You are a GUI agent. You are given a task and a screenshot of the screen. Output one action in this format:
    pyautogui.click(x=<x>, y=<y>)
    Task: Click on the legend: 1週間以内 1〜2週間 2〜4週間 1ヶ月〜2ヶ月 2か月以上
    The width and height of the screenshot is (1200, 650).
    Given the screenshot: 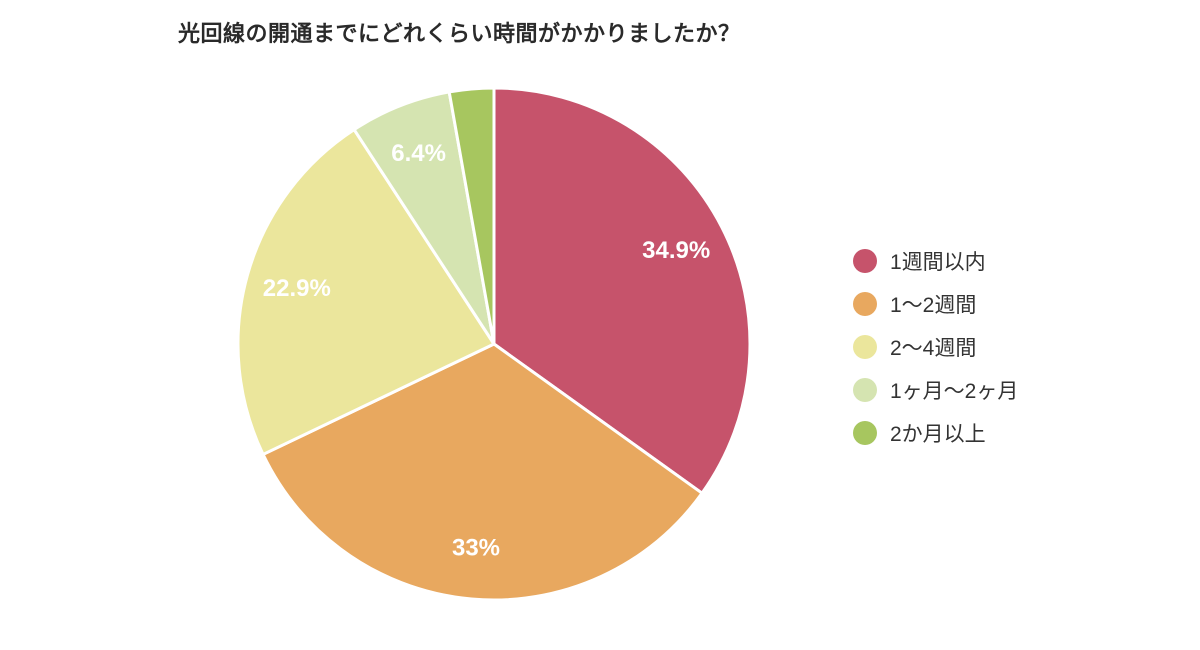 What is the action you would take?
    pyautogui.click(x=935, y=346)
    